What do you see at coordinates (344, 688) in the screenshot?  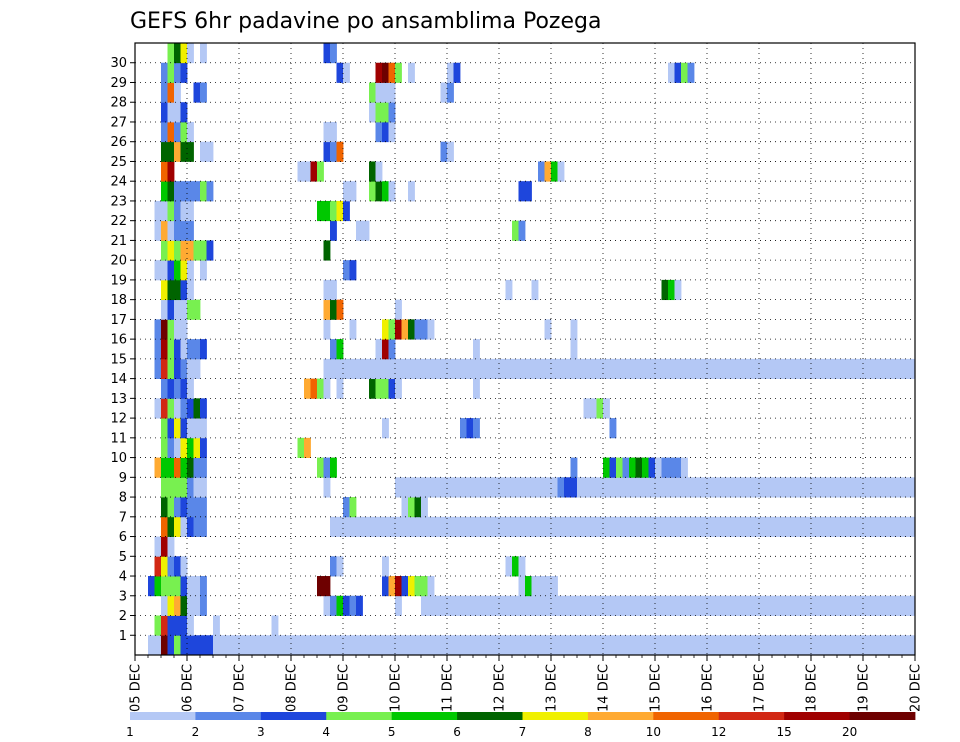 I see `x-tick-label: 09 DEC` at bounding box center [344, 688].